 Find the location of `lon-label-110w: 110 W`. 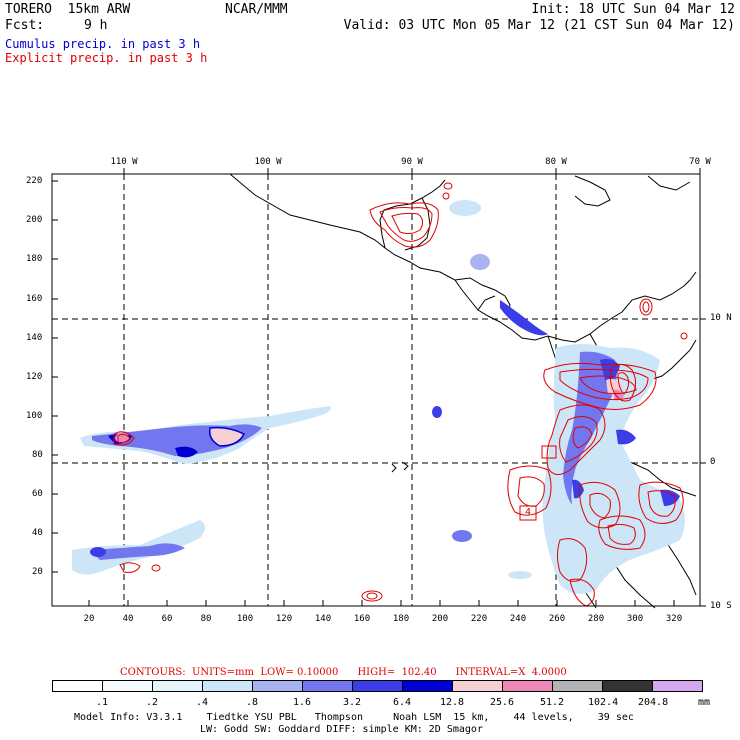

lon-label-110w: 110 W is located at coordinates (124, 162).